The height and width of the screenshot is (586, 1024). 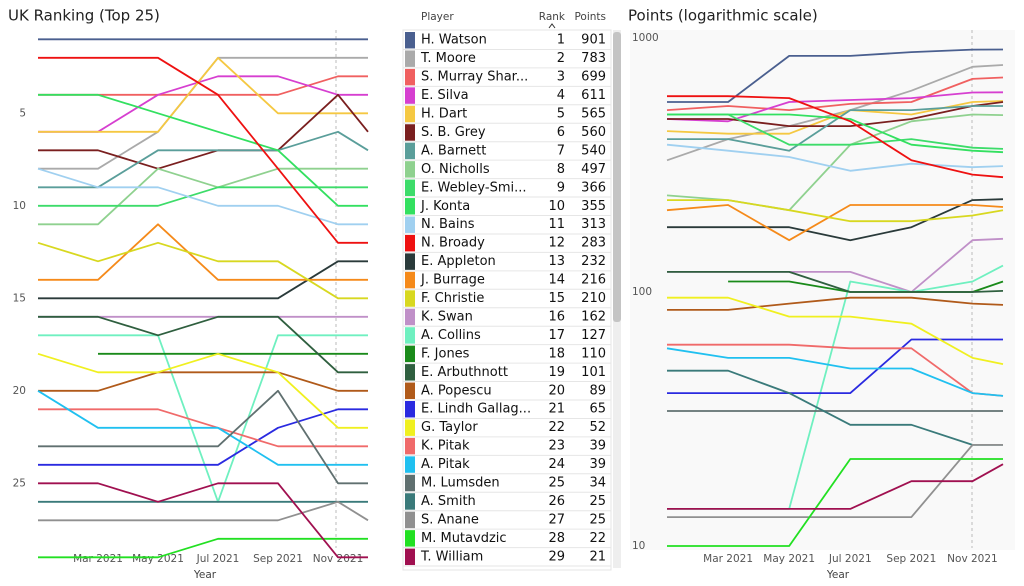 What do you see at coordinates (452, 280) in the screenshot?
I see `player-name: J. Burrage` at bounding box center [452, 280].